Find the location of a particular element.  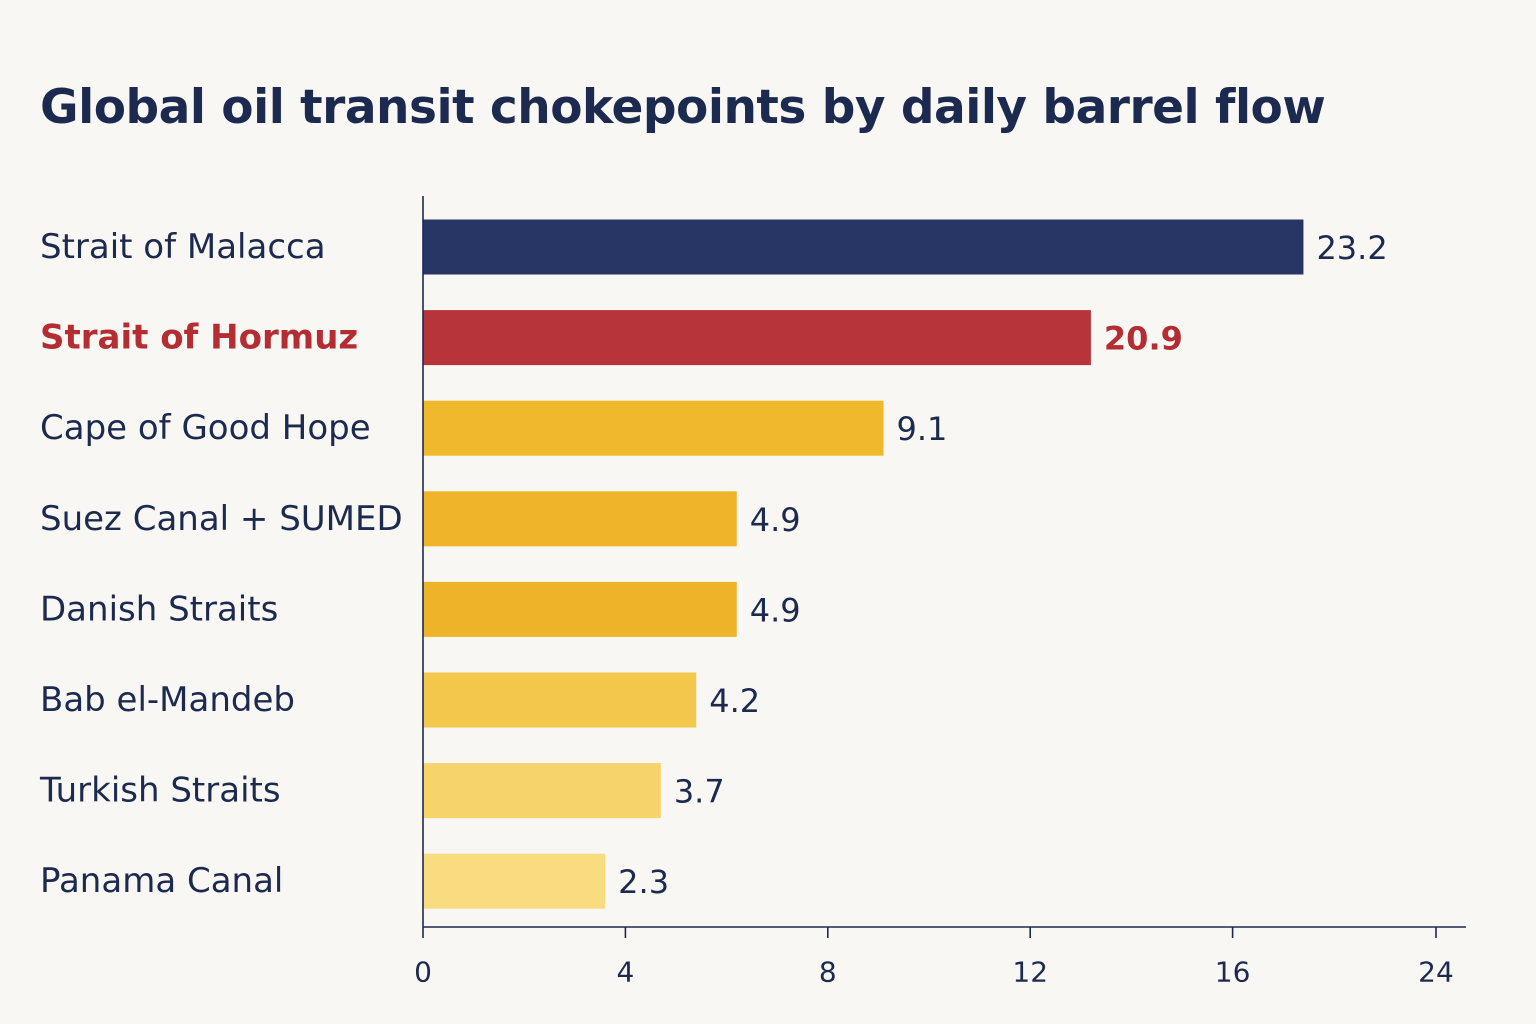

data-label: 3.7 is located at coordinates (699, 792).